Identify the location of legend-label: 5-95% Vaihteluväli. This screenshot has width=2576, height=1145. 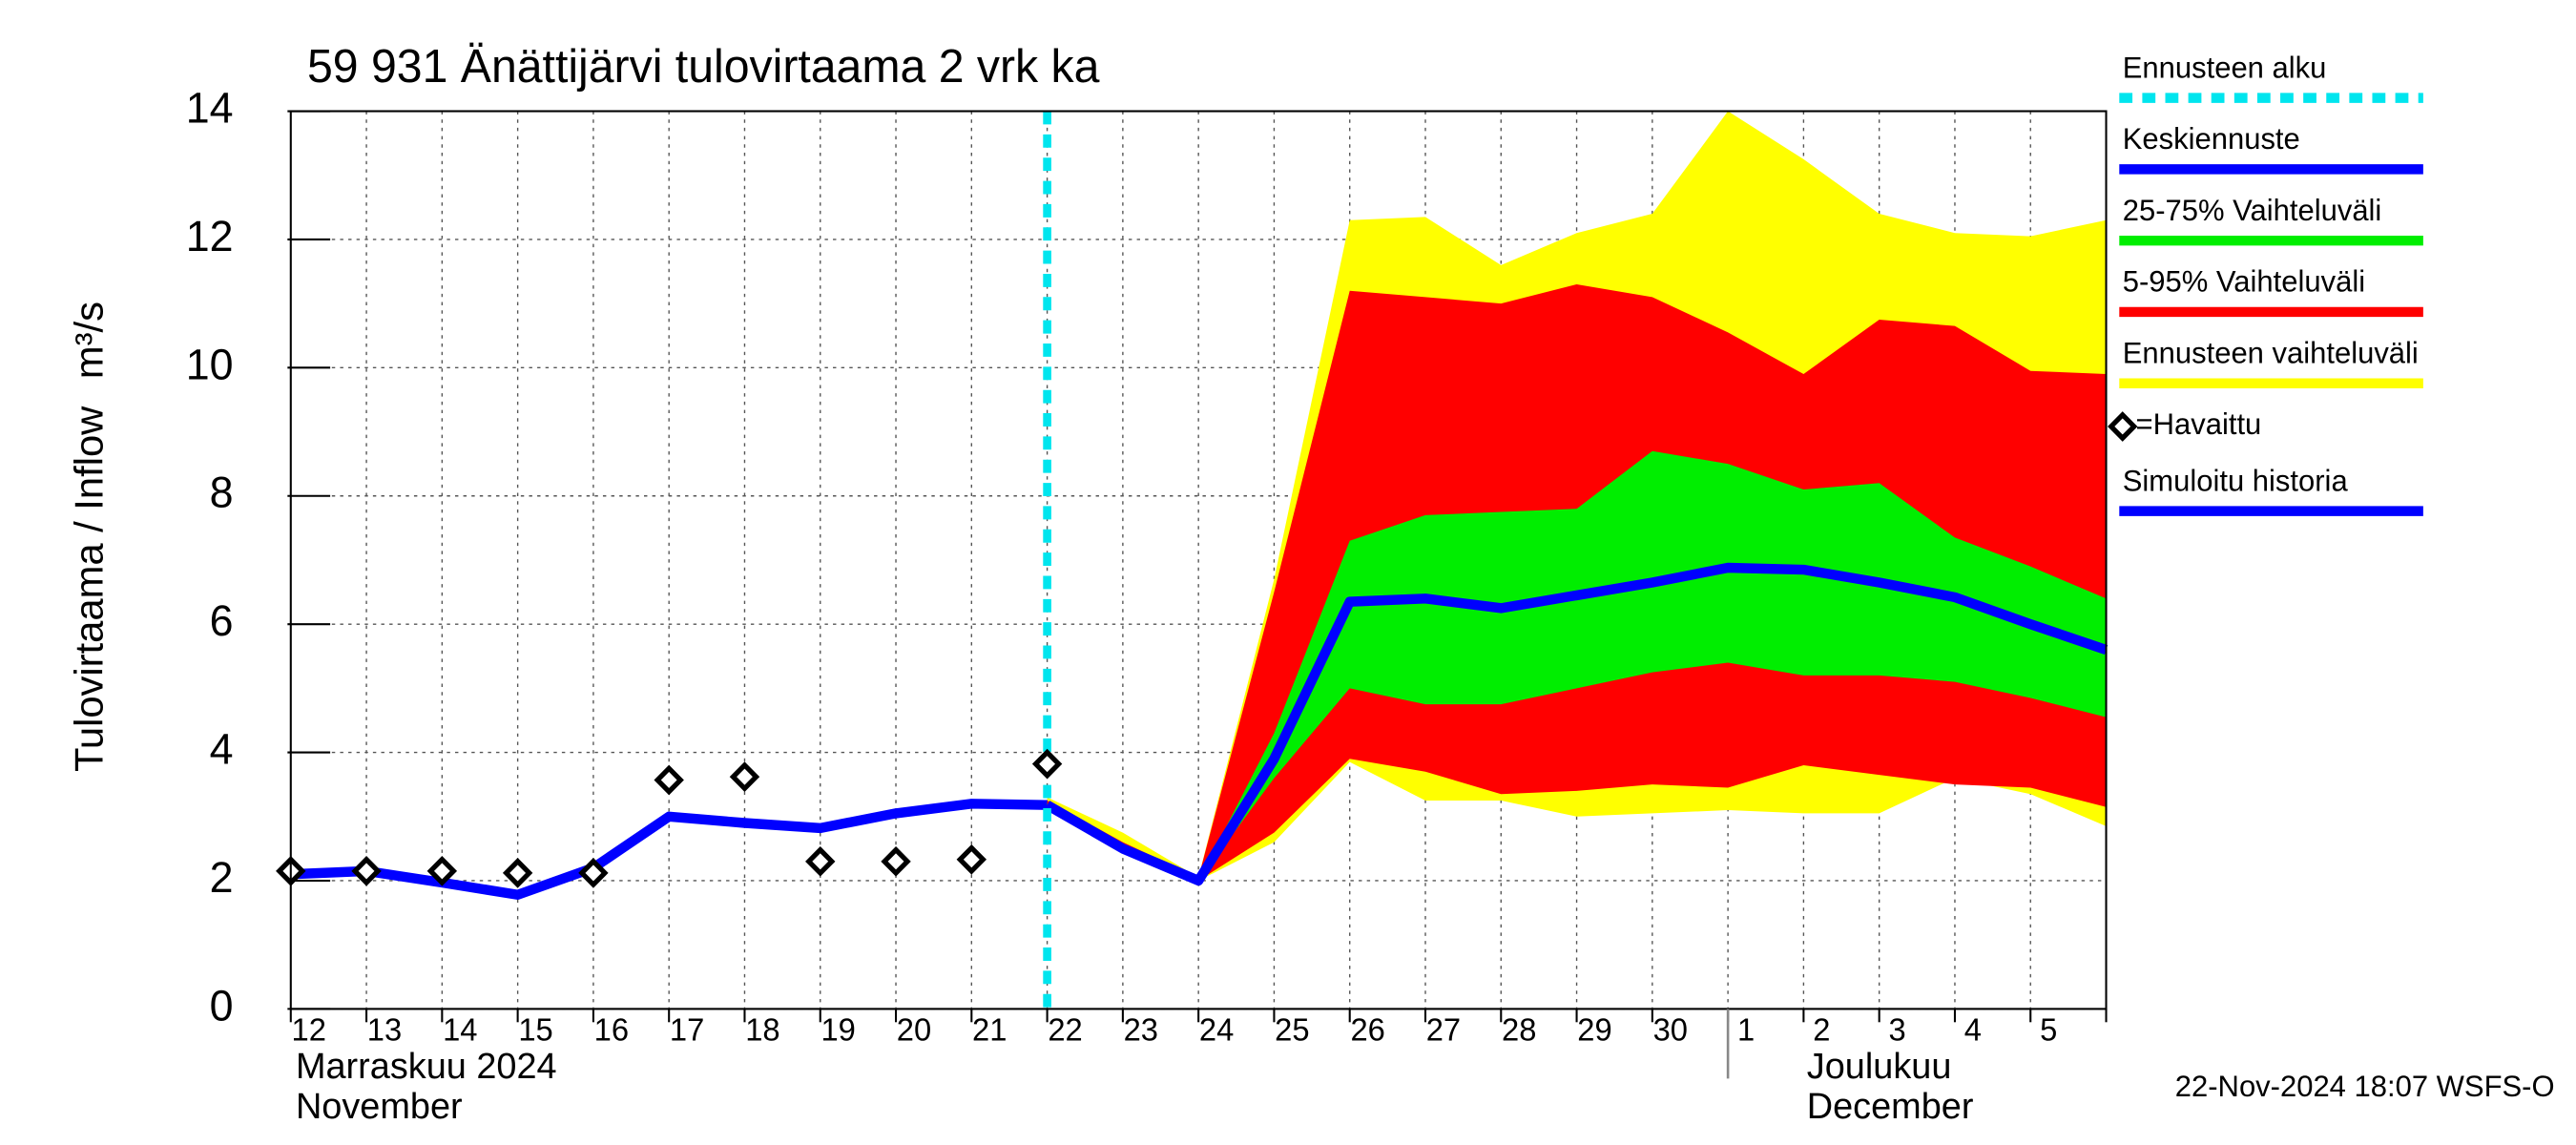
(2244, 282).